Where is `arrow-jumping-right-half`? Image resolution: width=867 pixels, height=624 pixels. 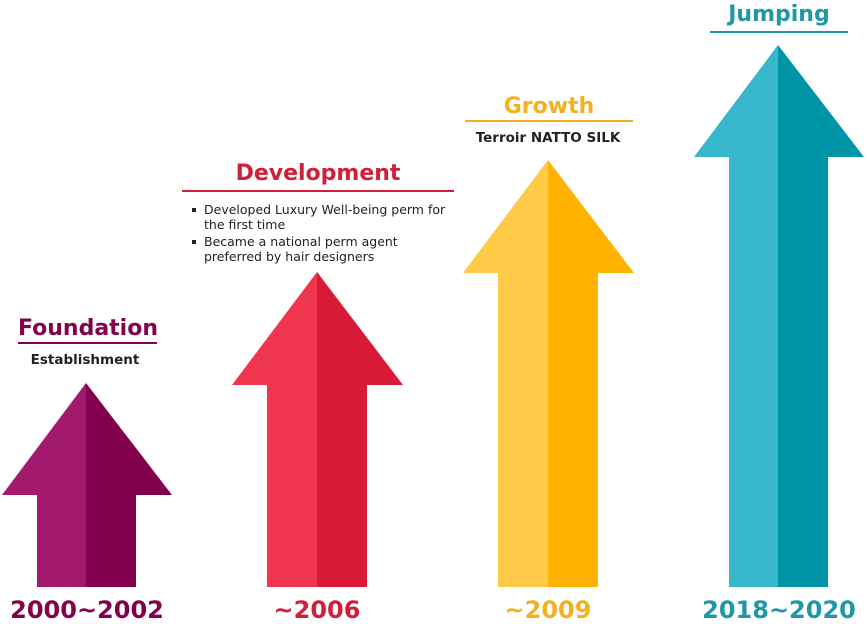
arrow-jumping-right-half is located at coordinates (821, 316).